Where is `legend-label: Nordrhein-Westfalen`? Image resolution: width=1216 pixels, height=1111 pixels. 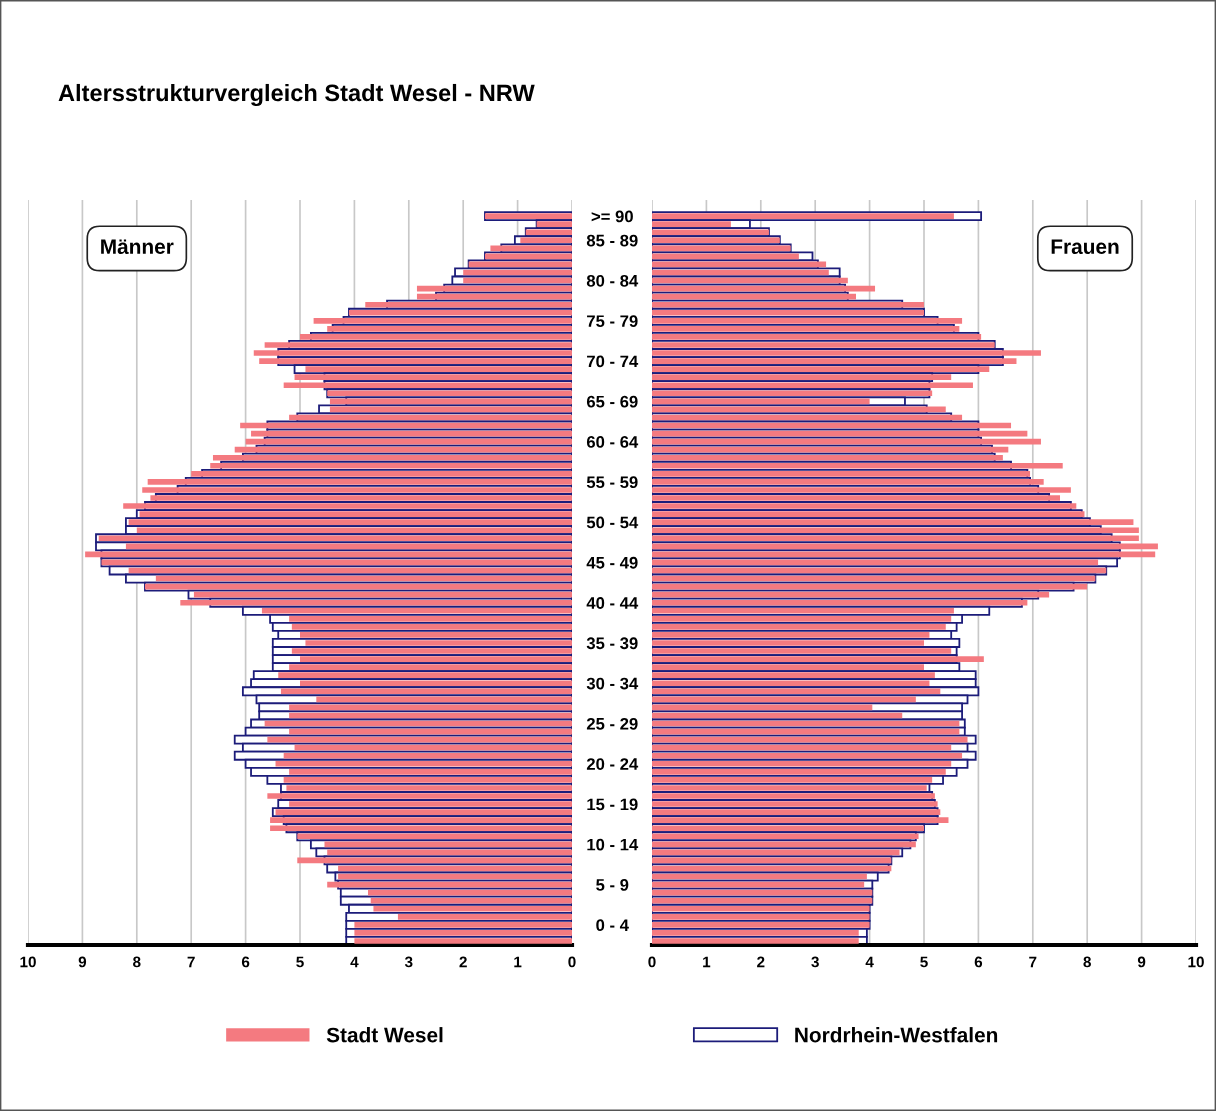
legend-label: Nordrhein-Westfalen is located at coordinates (896, 1035).